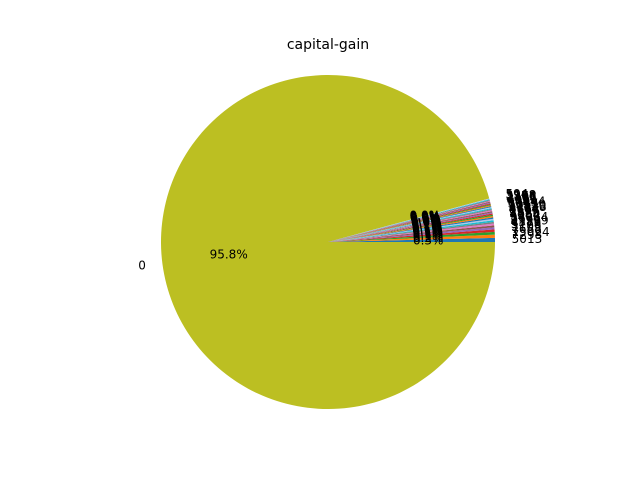 The image size is (640, 480). I want to click on pie-slice-label: 2597, so click(524, 211).